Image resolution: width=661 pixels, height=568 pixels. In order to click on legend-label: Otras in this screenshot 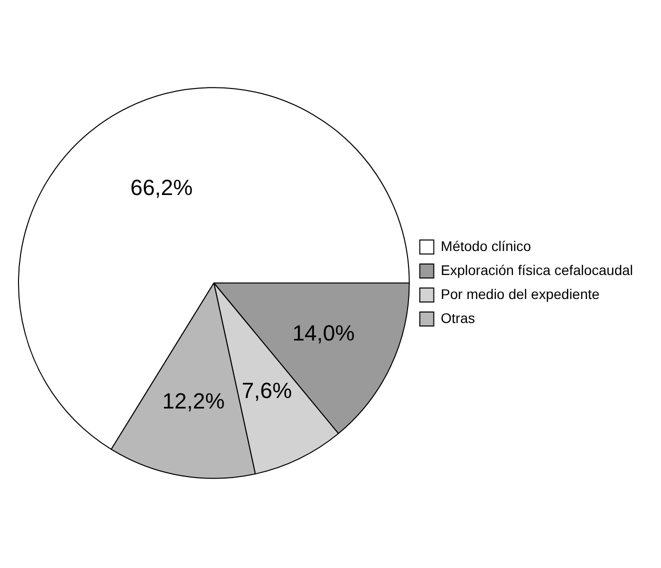, I will do `click(458, 318)`.